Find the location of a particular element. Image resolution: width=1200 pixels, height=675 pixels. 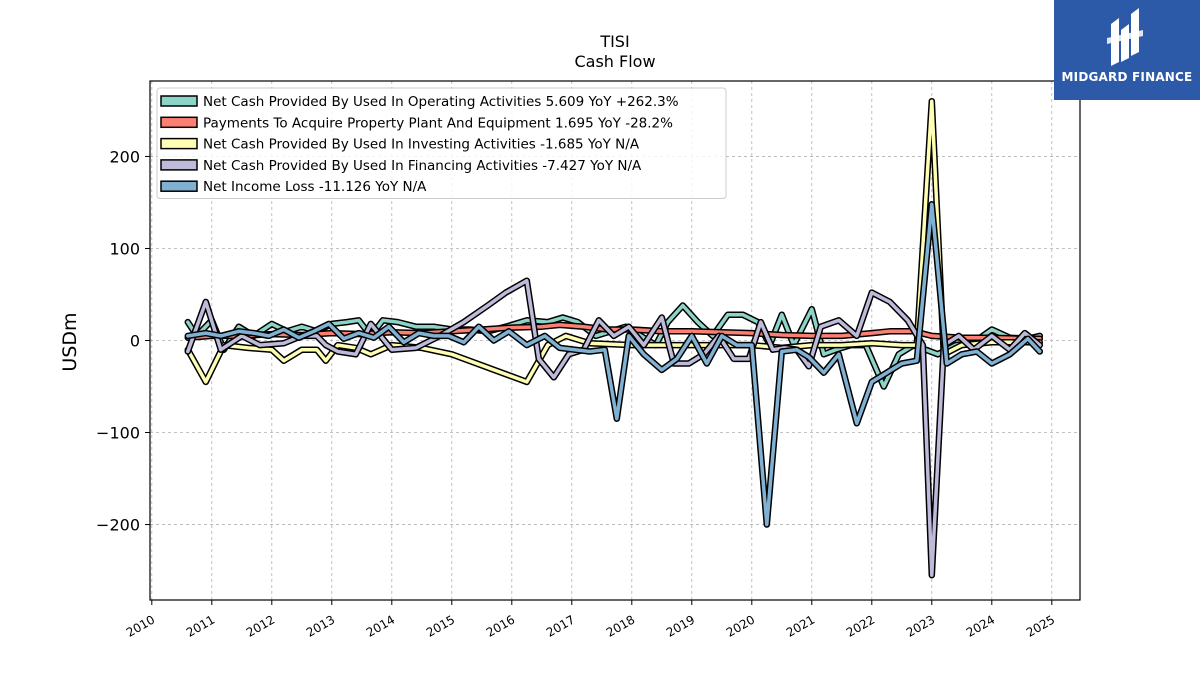

x-tick-label: 2022 is located at coordinates (860, 625).